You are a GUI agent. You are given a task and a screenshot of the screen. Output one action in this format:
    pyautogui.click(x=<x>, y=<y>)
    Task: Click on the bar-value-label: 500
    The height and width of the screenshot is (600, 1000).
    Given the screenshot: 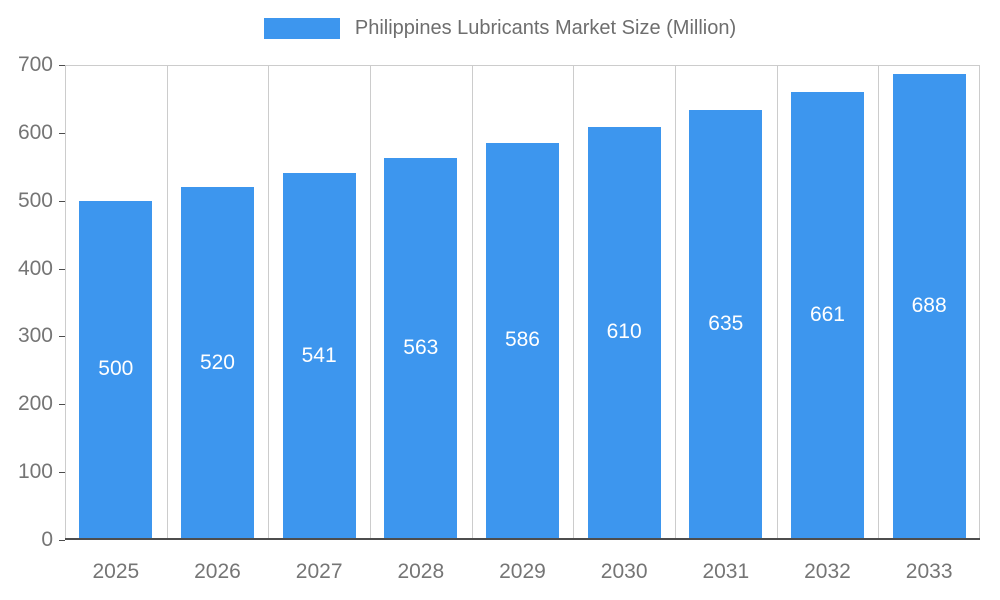 What is the action you would take?
    pyautogui.click(x=116, y=369)
    